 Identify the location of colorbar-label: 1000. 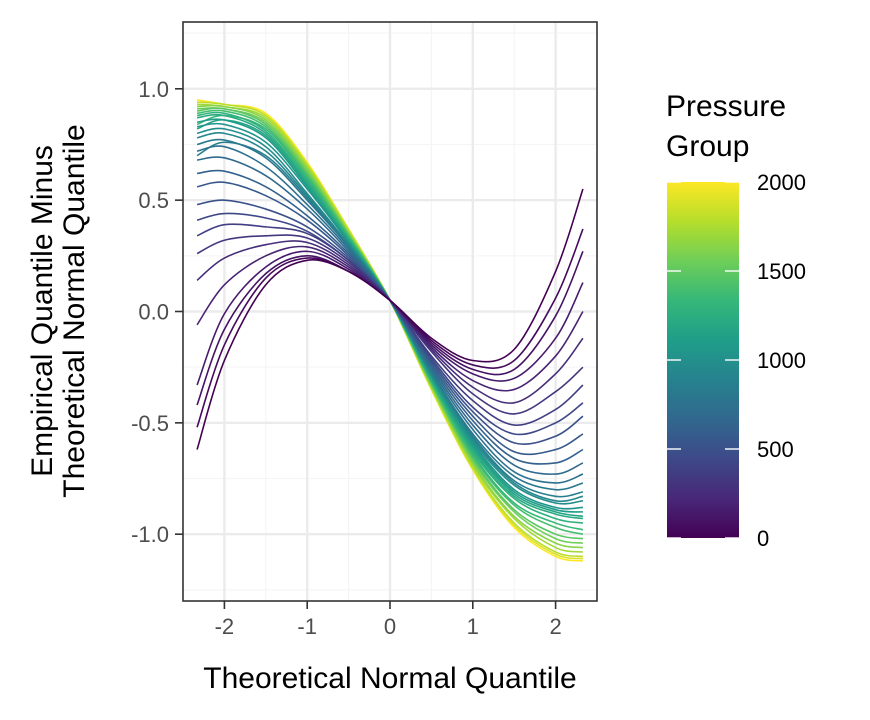
(781, 360).